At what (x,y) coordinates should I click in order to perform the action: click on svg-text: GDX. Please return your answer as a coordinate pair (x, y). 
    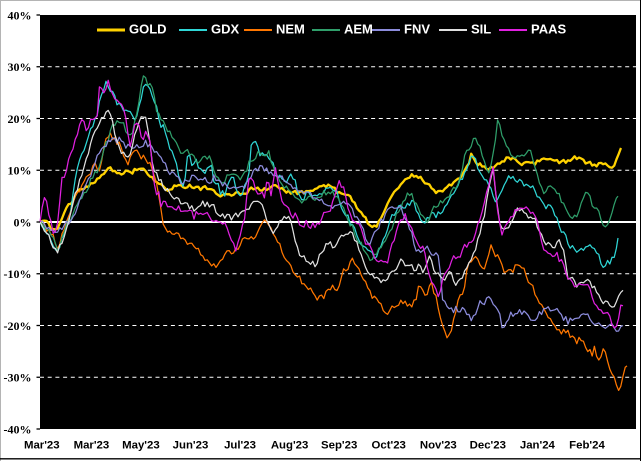
    Looking at the image, I should click on (225, 29).